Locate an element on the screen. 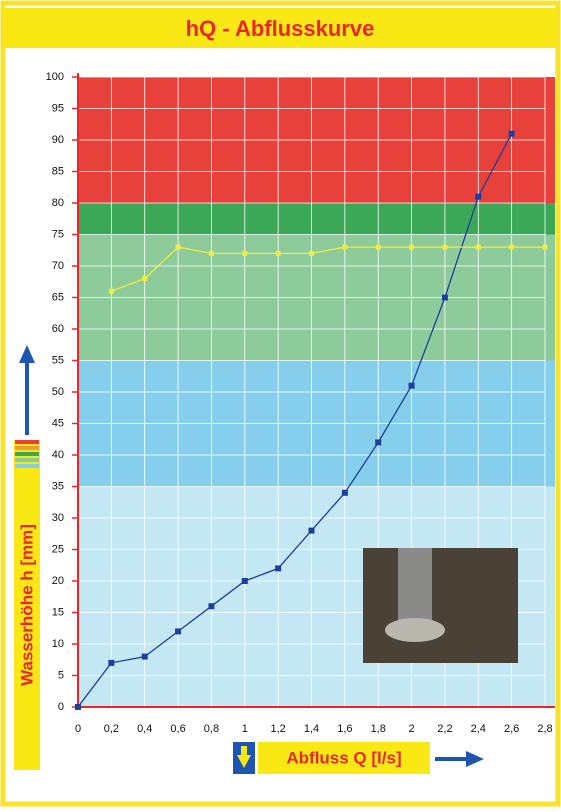  y-tick-label: 5 is located at coordinates (61, 675).